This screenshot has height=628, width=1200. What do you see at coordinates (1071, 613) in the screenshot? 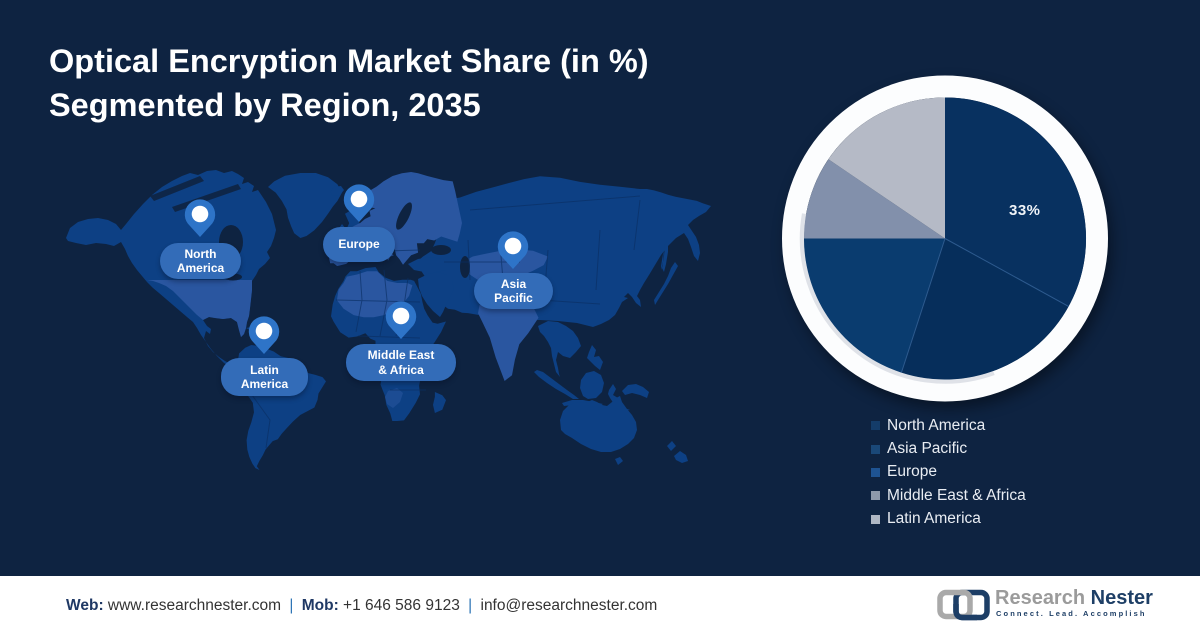
I see `svg-text: Connect. Lead. Accomplish` at bounding box center [1071, 613].